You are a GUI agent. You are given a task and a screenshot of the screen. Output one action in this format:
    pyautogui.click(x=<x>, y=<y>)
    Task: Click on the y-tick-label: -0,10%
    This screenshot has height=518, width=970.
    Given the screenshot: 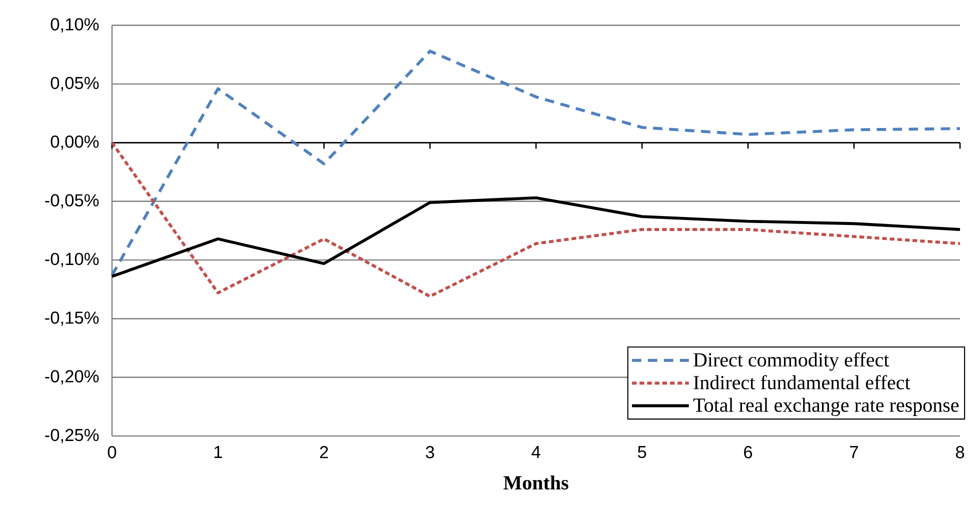 What is the action you would take?
    pyautogui.click(x=72, y=260)
    